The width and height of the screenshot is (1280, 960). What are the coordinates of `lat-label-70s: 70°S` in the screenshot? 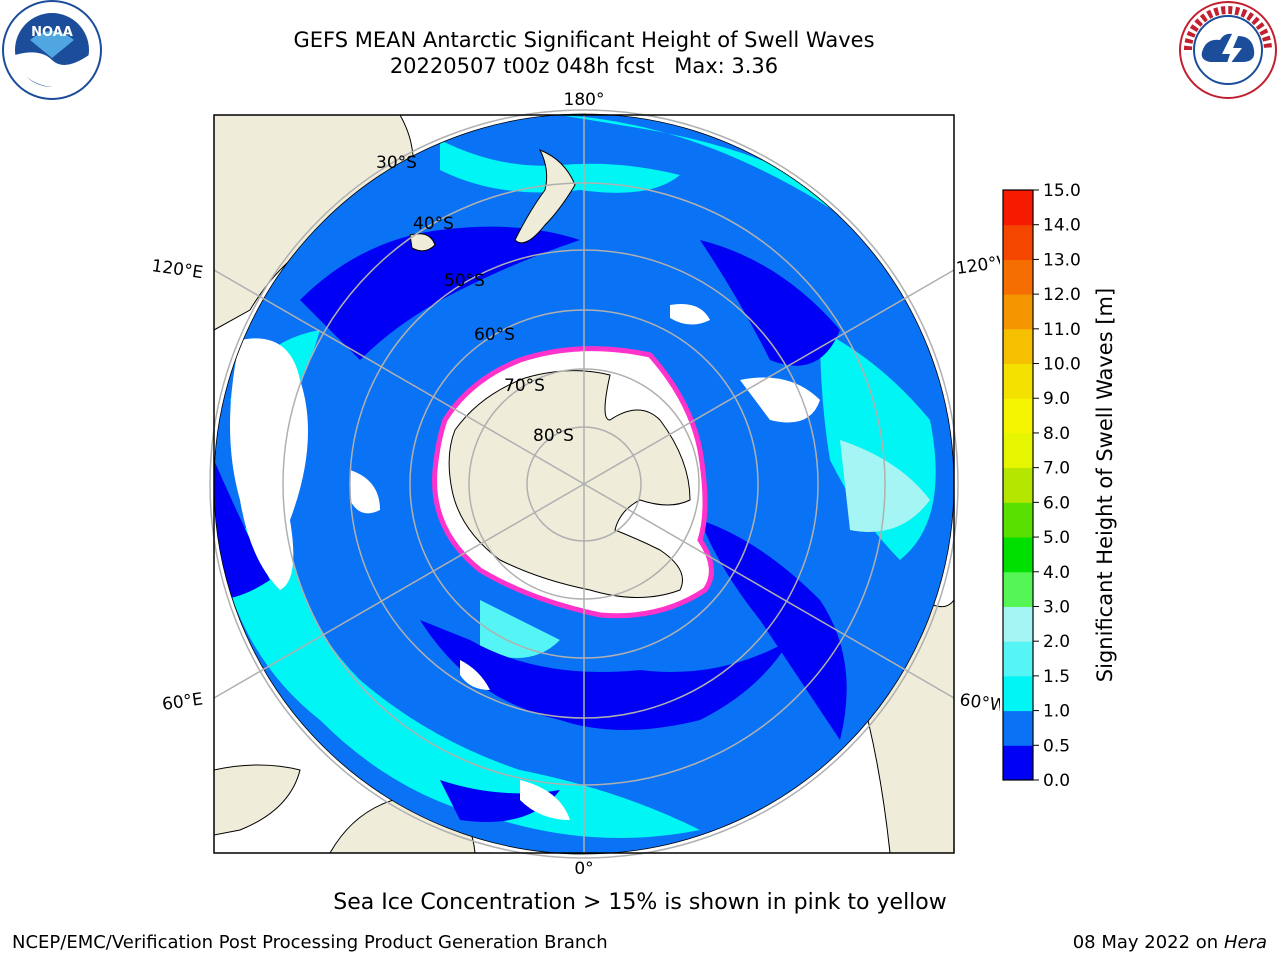 It's located at (524, 386).